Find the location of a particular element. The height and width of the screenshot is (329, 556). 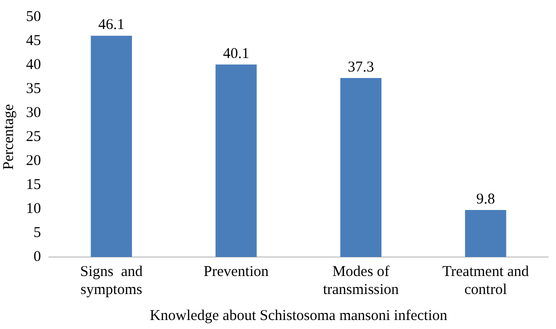

y-tick-label: 35 is located at coordinates (33, 88).